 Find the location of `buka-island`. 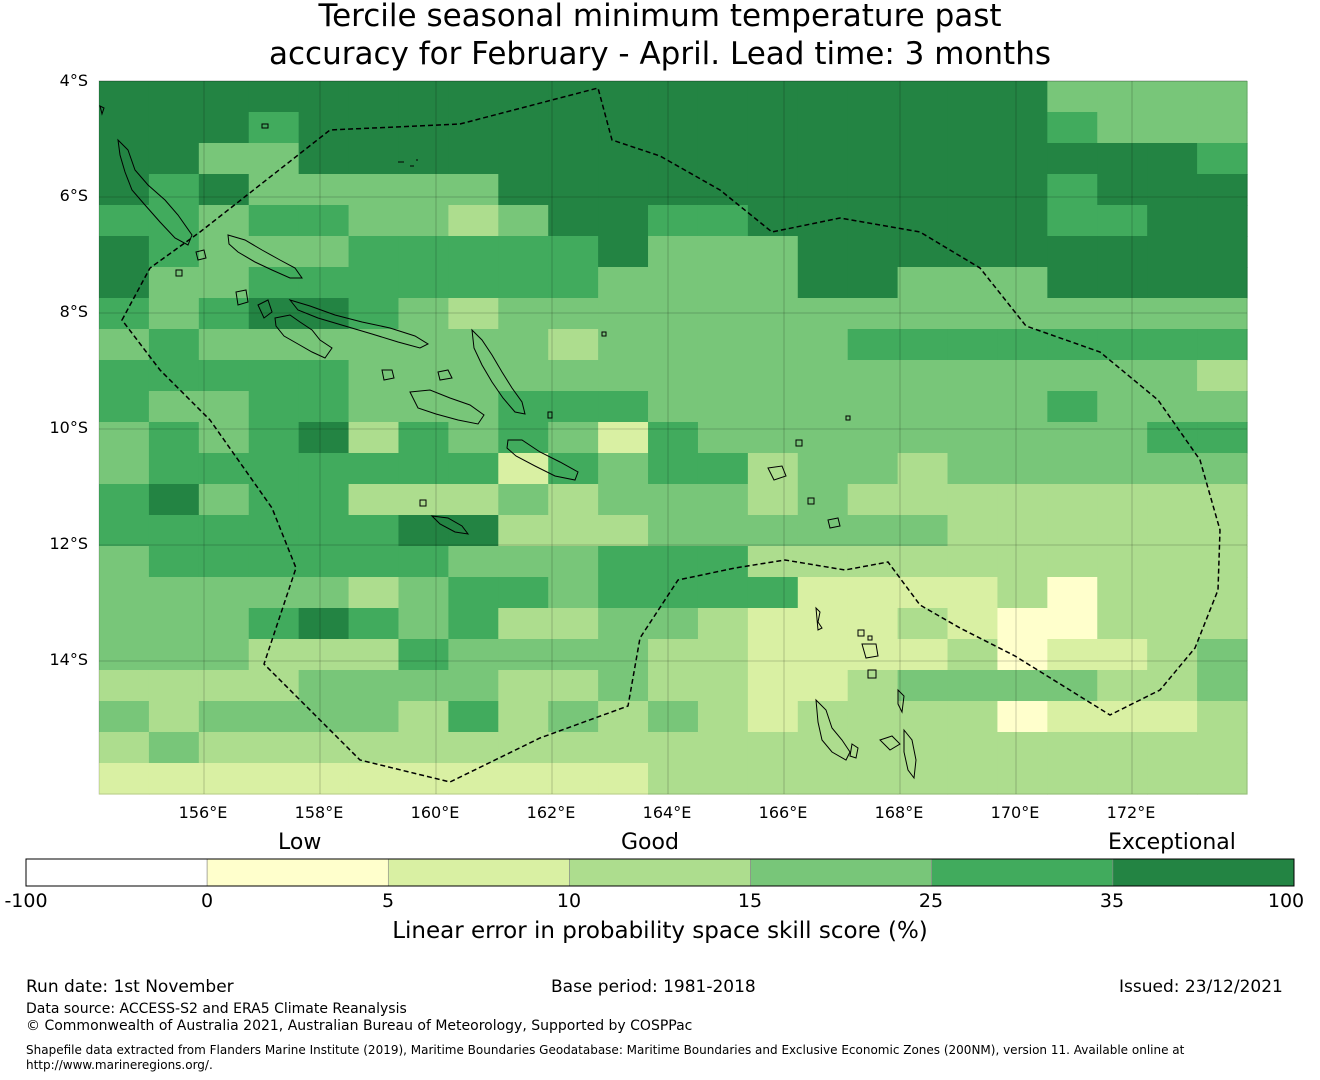

buka-island is located at coordinates (102, 110).